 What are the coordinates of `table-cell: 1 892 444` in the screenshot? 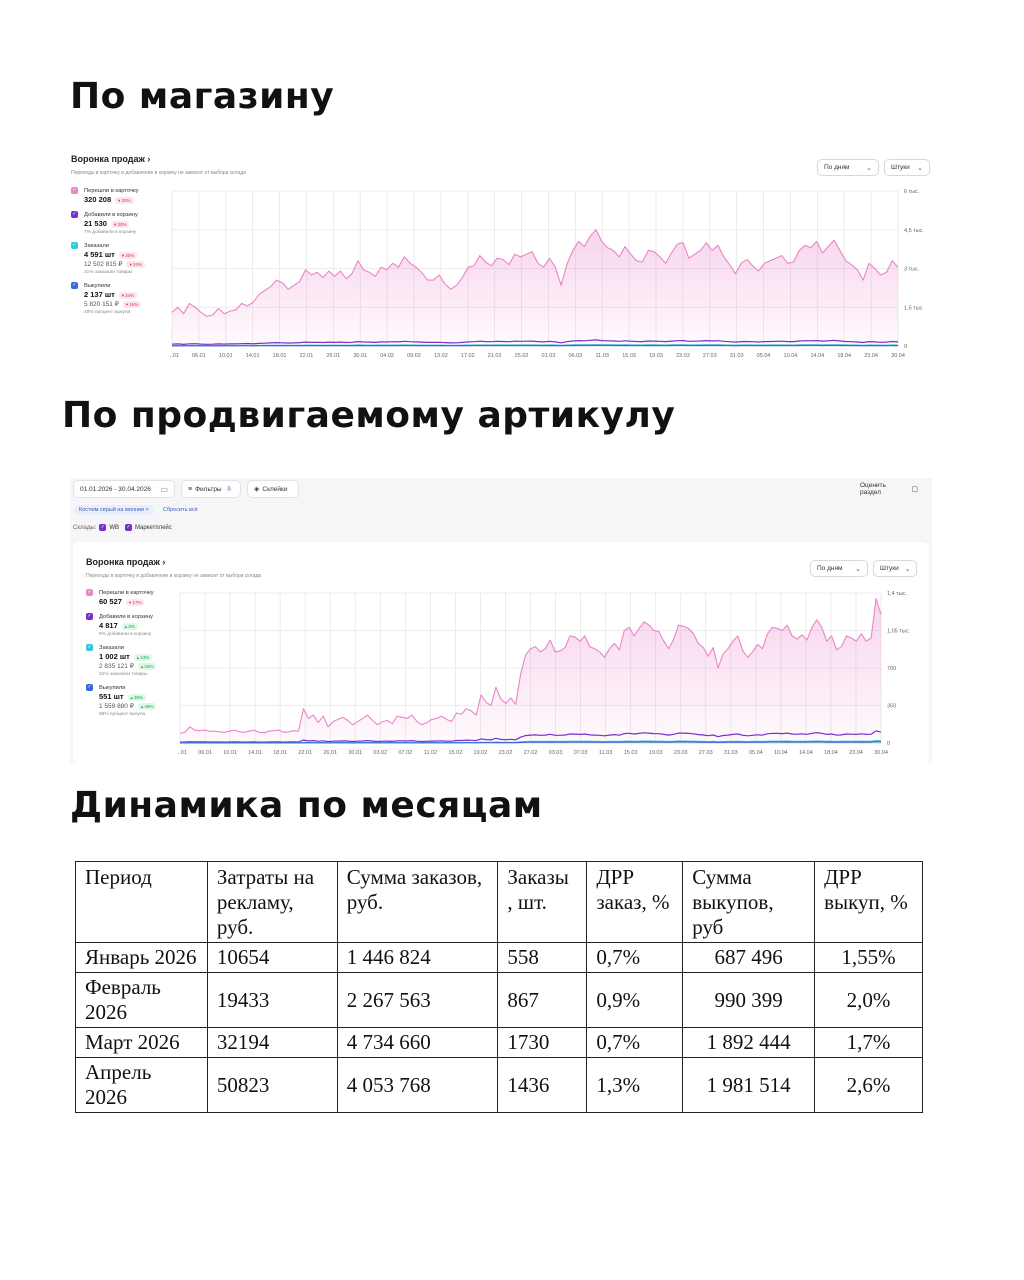 It's located at (749, 1042).